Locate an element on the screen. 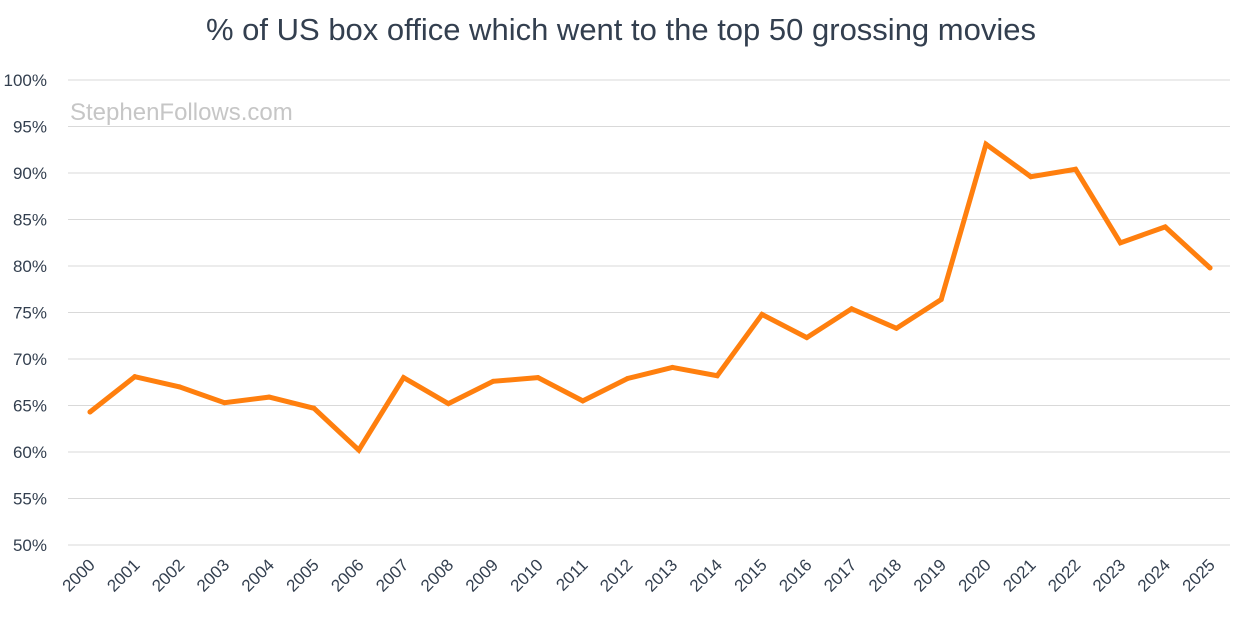  y-tick-label: 80% is located at coordinates (30, 266).